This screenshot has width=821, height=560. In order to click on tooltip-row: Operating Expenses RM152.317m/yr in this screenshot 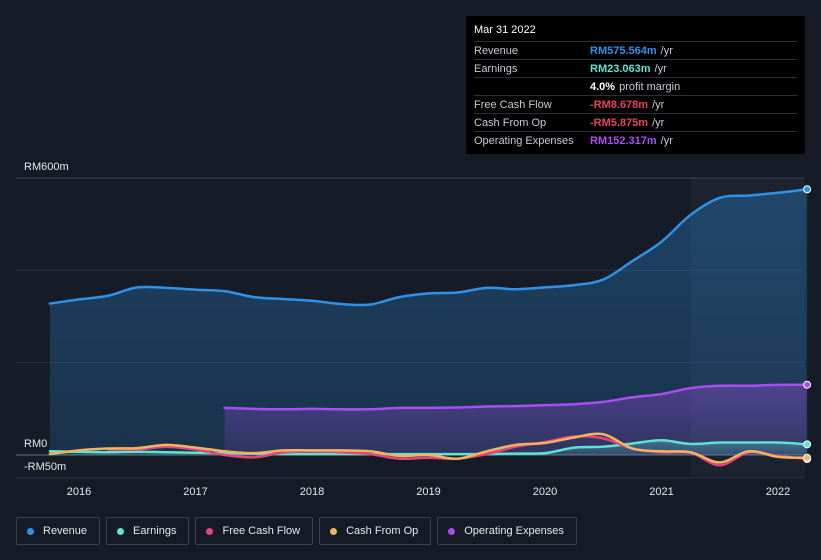, I will do `click(635, 140)`.